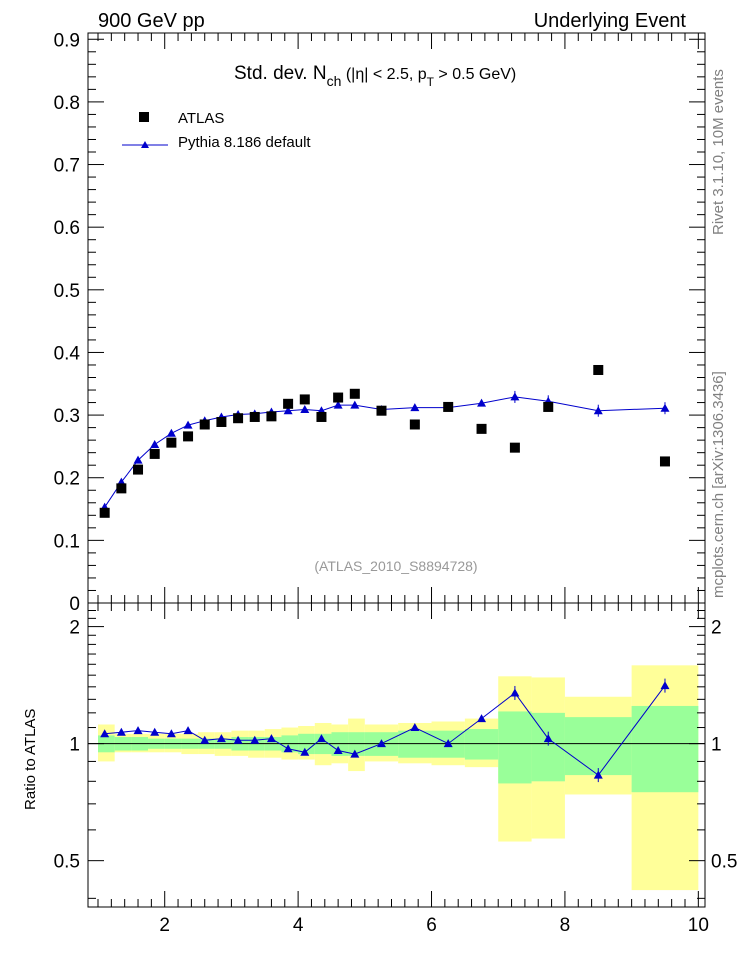 This screenshot has height=972, width=746. What do you see at coordinates (30, 759) in the screenshot?
I see `ratio-ylabel: Ratio to ATLAS` at bounding box center [30, 759].